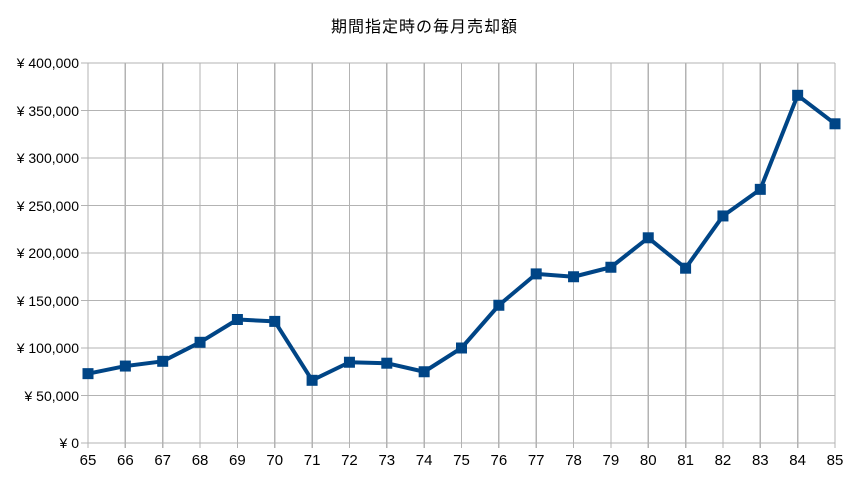 This screenshot has width=849, height=478. Describe the element at coordinates (47, 110) in the screenshot. I see `y-tick-label: ¥ 350,000` at that location.